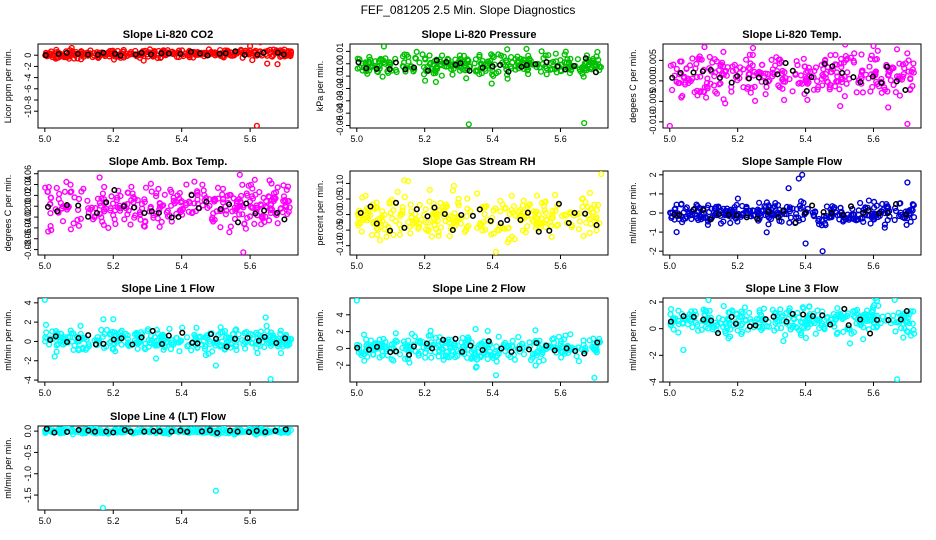 The height and width of the screenshot is (540, 936). What do you see at coordinates (28, 55) in the screenshot?
I see `y-tick-label: 0` at bounding box center [28, 55].